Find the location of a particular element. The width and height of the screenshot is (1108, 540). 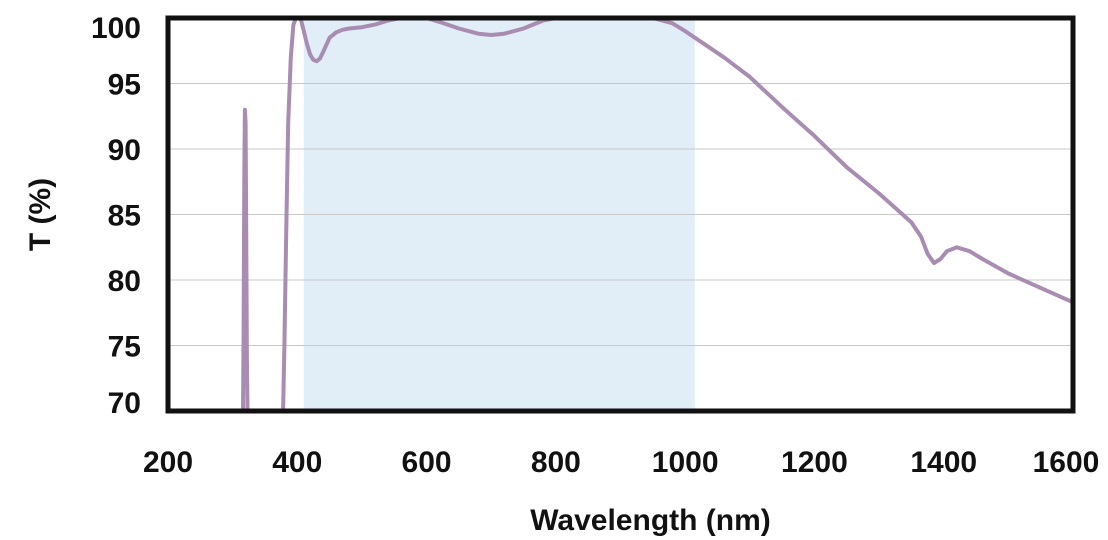

x-tick-label: 1600 is located at coordinates (1066, 462).